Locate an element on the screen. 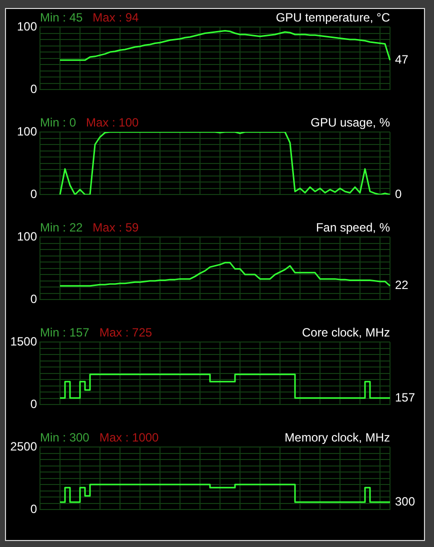 The image size is (434, 547). text: Min : 0 is located at coordinates (58, 122).